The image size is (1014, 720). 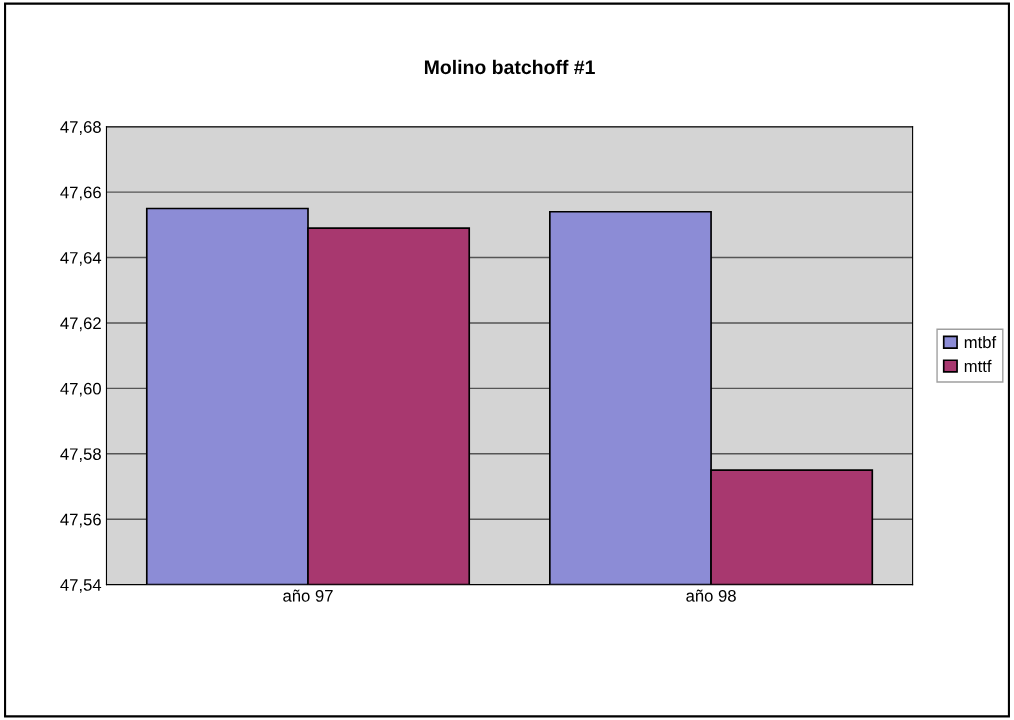 I want to click on x-tick-label: año 98, so click(x=711, y=595).